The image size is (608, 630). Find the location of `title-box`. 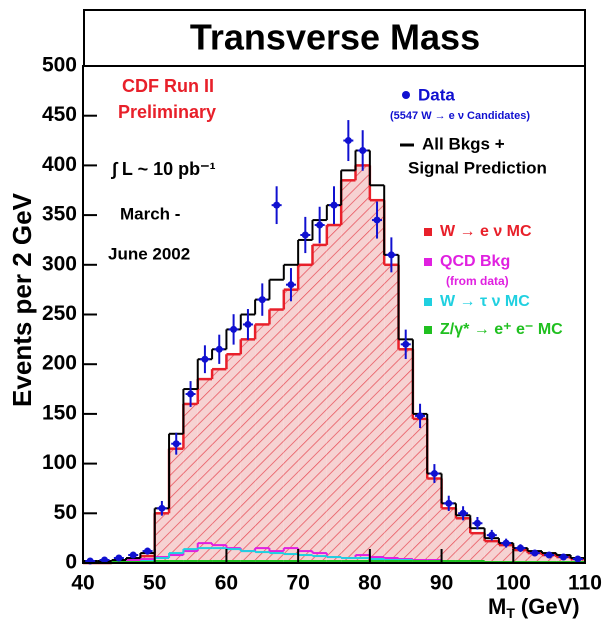

title-box is located at coordinates (334, 38).